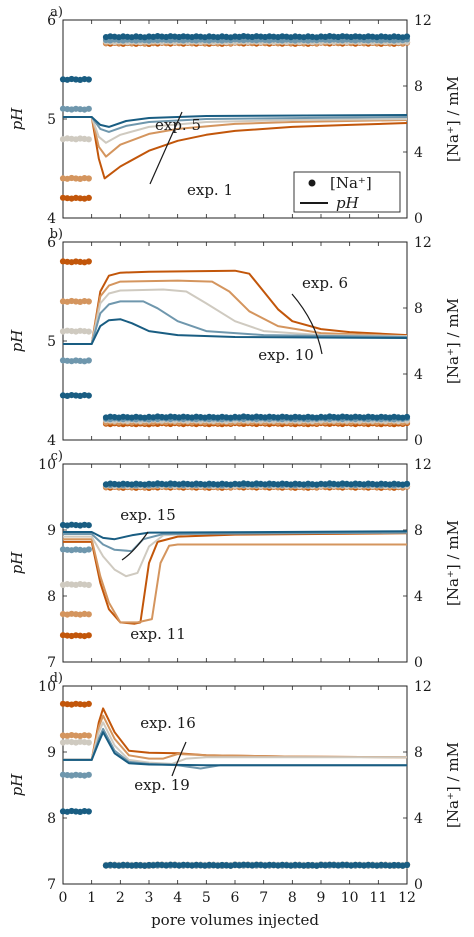  Describe the element at coordinates (120, 898) in the screenshot. I see `x-tick-label: 2` at that location.